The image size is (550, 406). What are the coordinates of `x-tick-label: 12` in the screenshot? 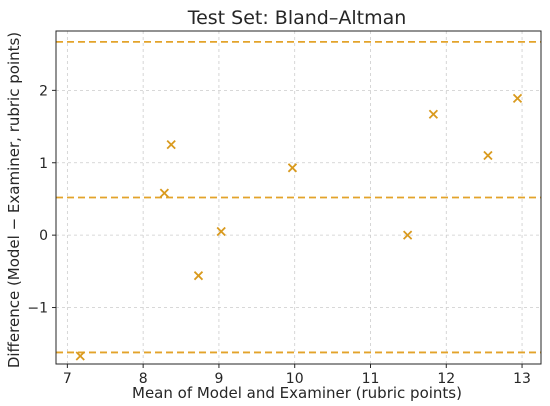 It's located at (446, 379).